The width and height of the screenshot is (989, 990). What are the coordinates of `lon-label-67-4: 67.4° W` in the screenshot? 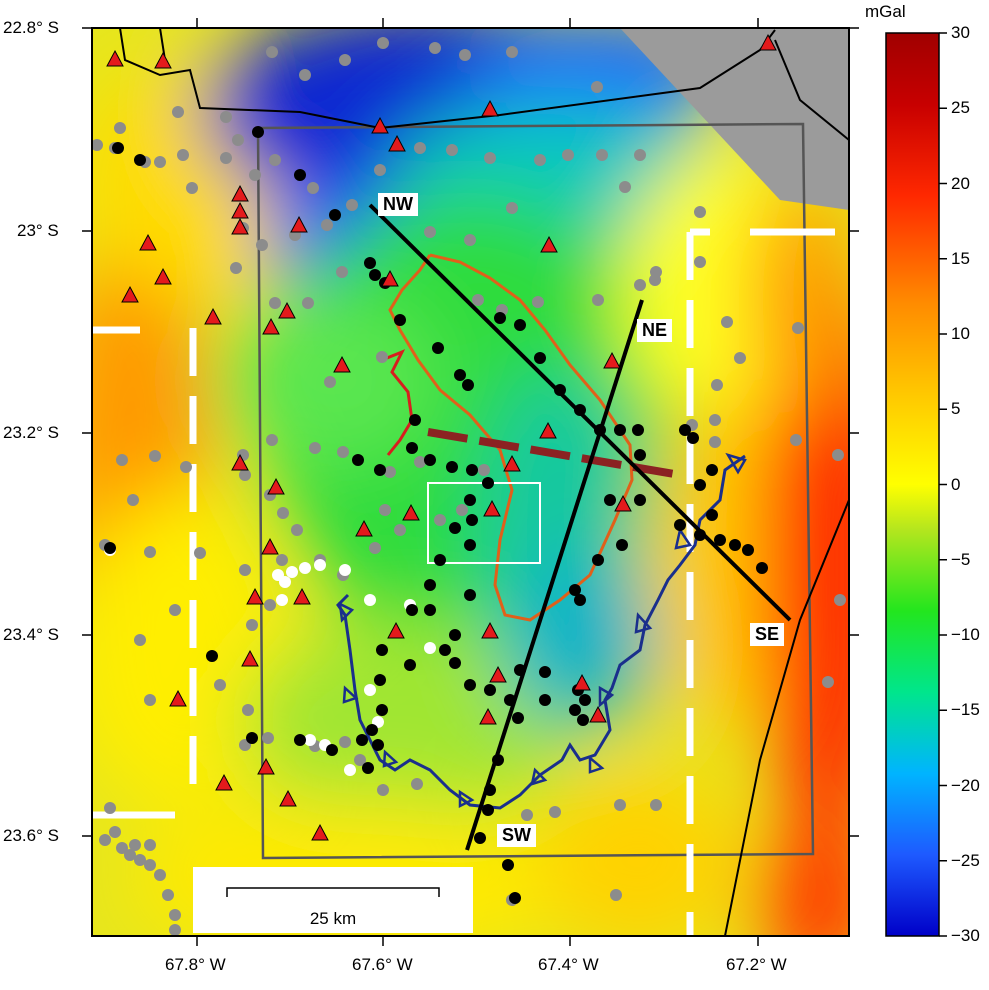 It's located at (568, 964).